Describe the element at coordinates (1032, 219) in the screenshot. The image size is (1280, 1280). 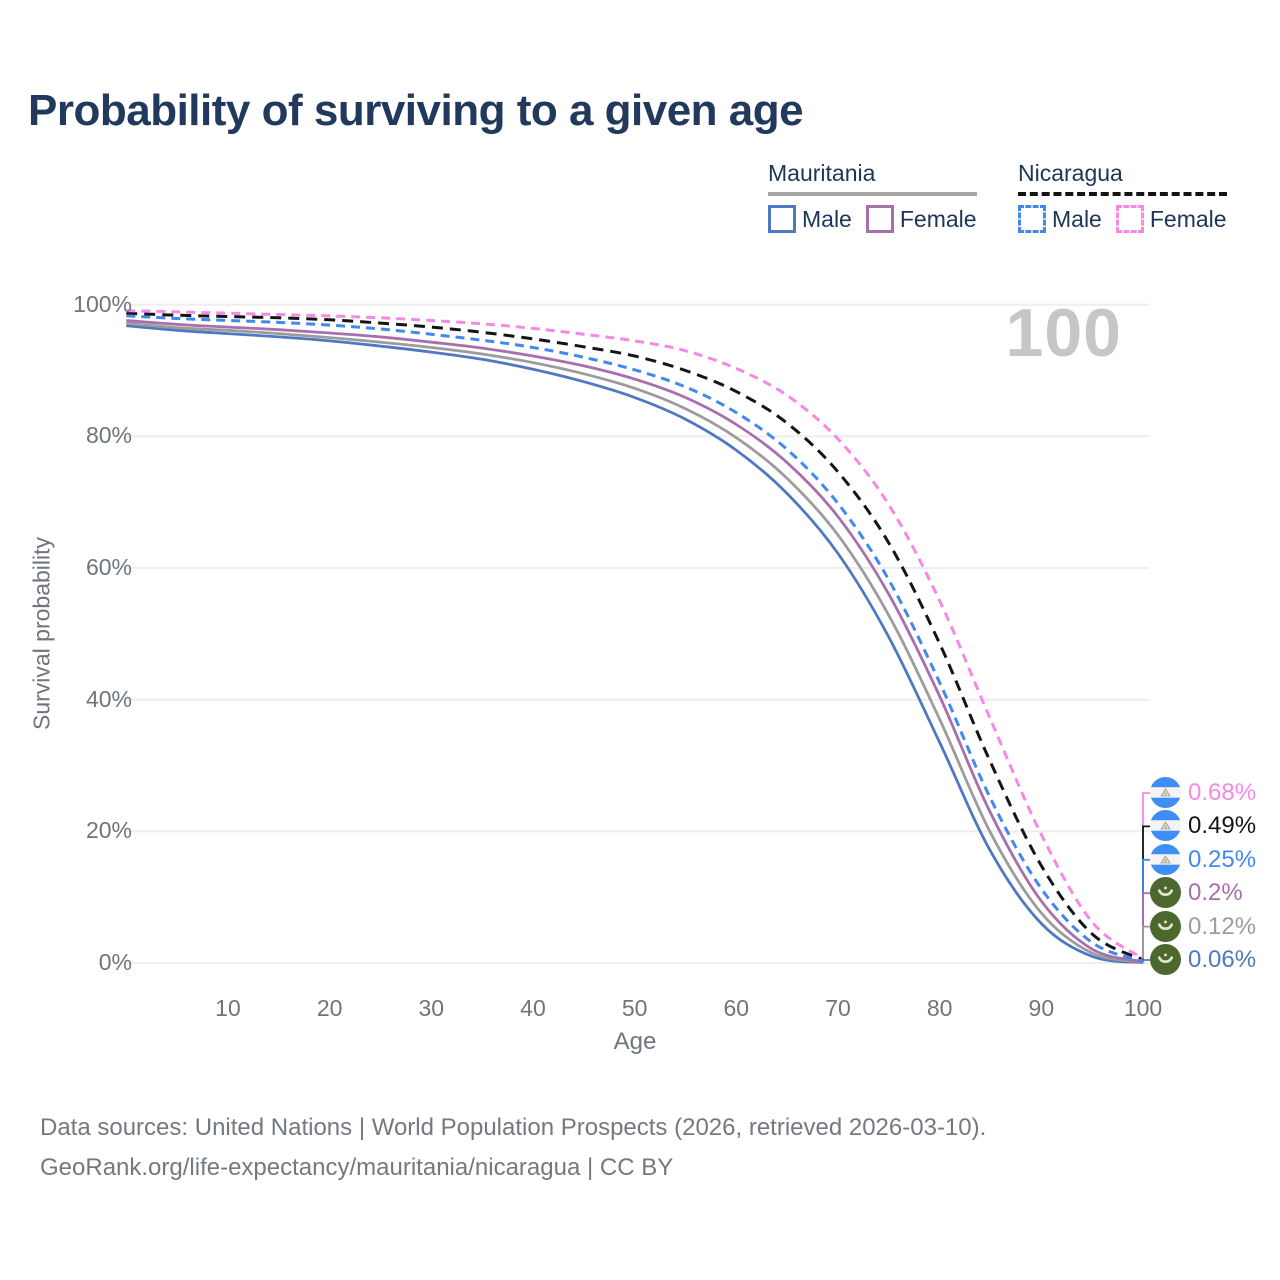
I see `nicaragua-male-swatch-icon` at that location.